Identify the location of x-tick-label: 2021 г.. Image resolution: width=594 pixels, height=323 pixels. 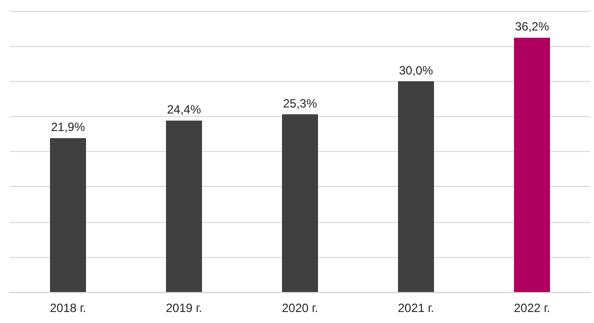
(416, 308).